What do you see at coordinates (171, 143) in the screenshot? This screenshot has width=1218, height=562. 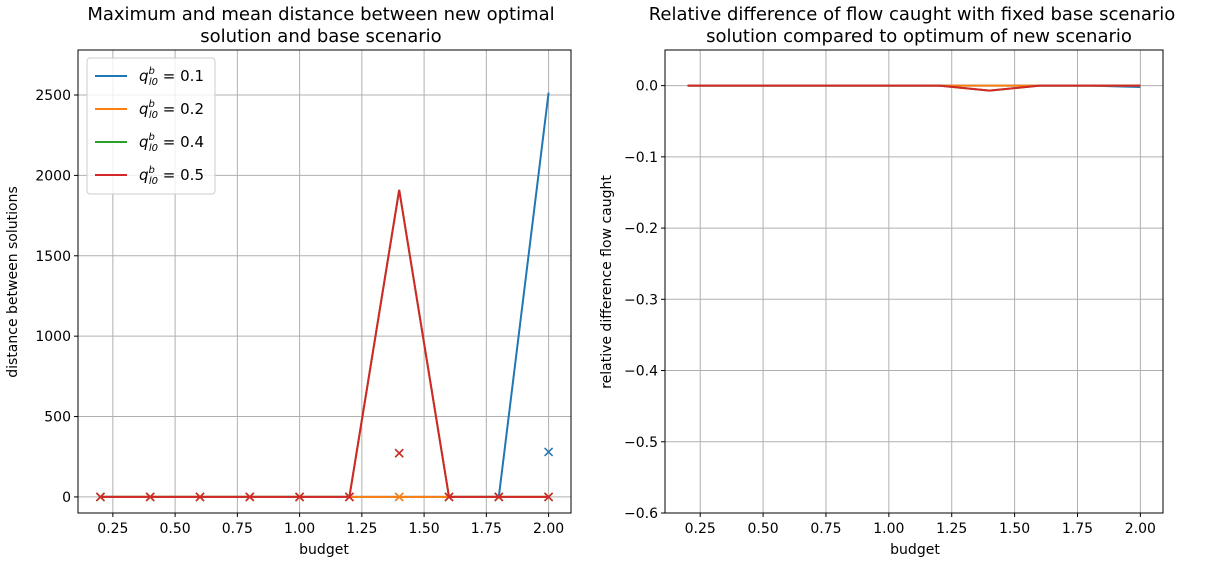 I see `legend-entry: qb l0 = 0.4` at bounding box center [171, 143].